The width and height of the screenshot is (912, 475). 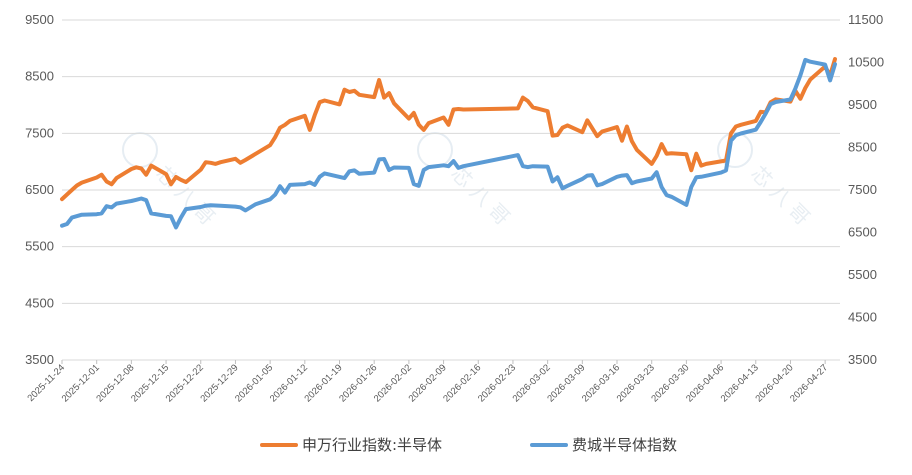 I want to click on right-y-tick-label: 5500, so click(x=862, y=274).